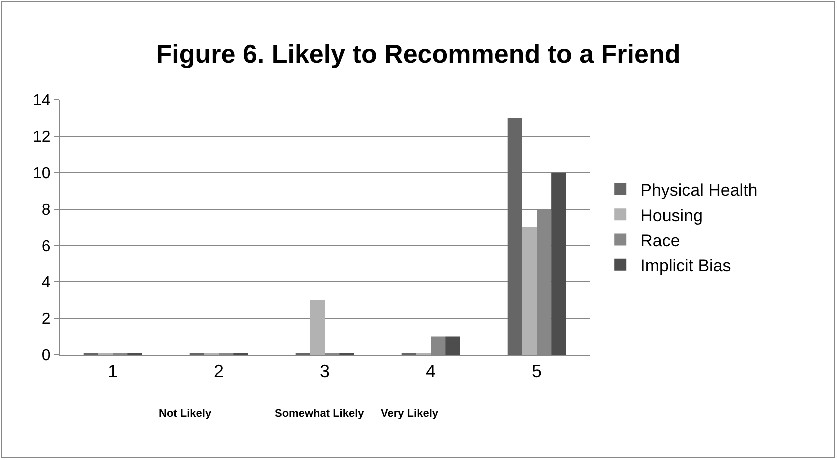  I want to click on text: Not Likely, so click(185, 414).